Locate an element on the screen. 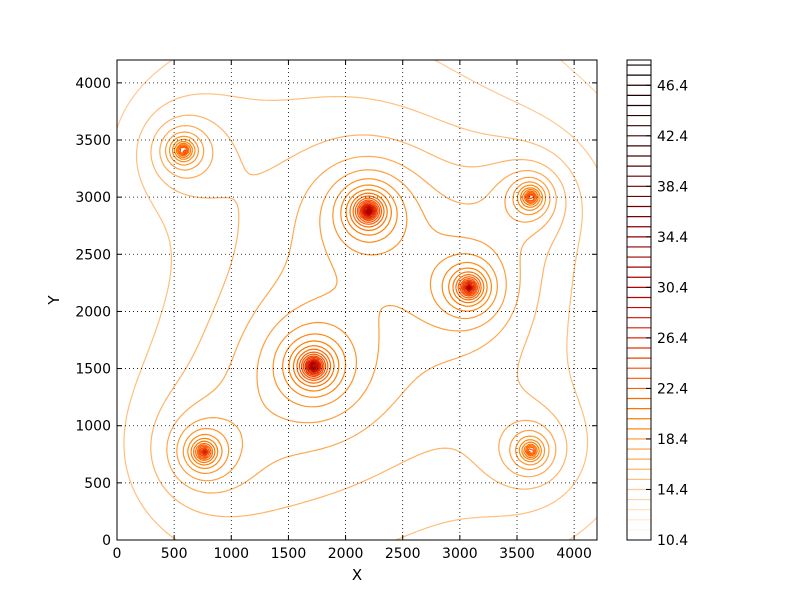  x-tick-label: 0 is located at coordinates (117, 554).